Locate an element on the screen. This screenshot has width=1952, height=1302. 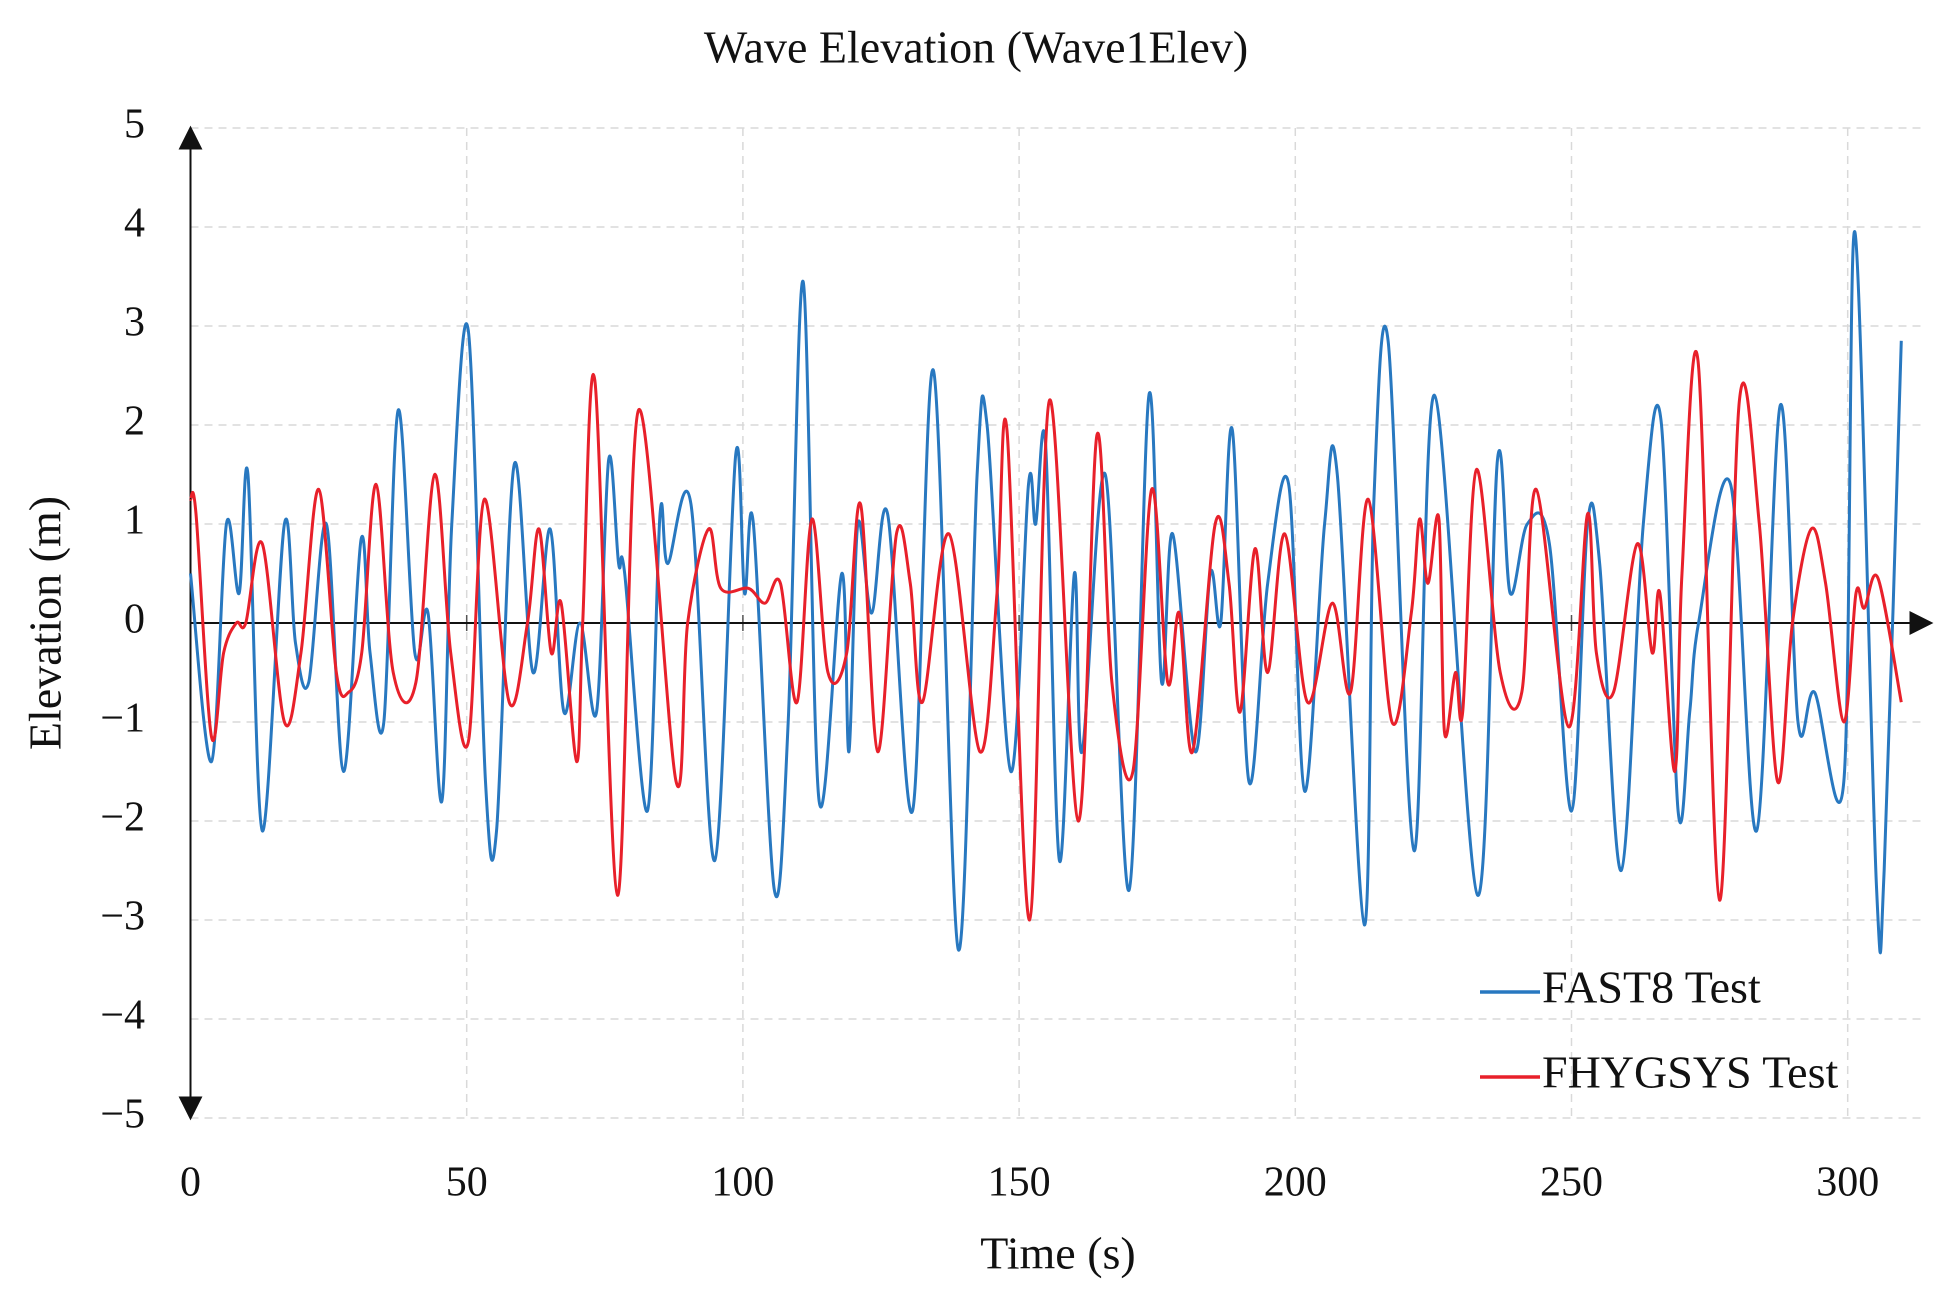
x-tick-label: 250 is located at coordinates (1571, 1183).